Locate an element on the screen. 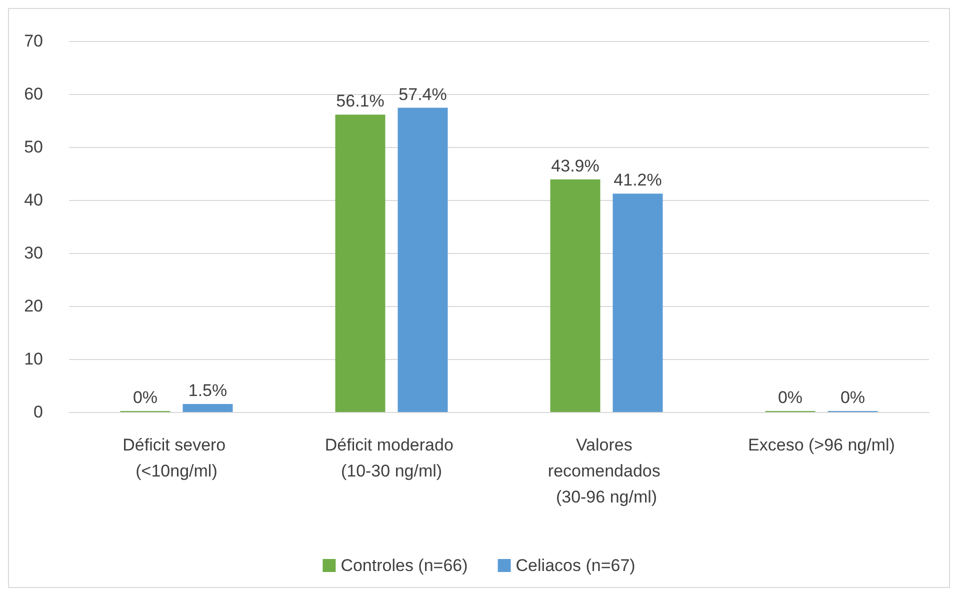 The width and height of the screenshot is (959, 595). x-tick-label: Déficit moderado (10-30 ng/ml) is located at coordinates (391, 458).